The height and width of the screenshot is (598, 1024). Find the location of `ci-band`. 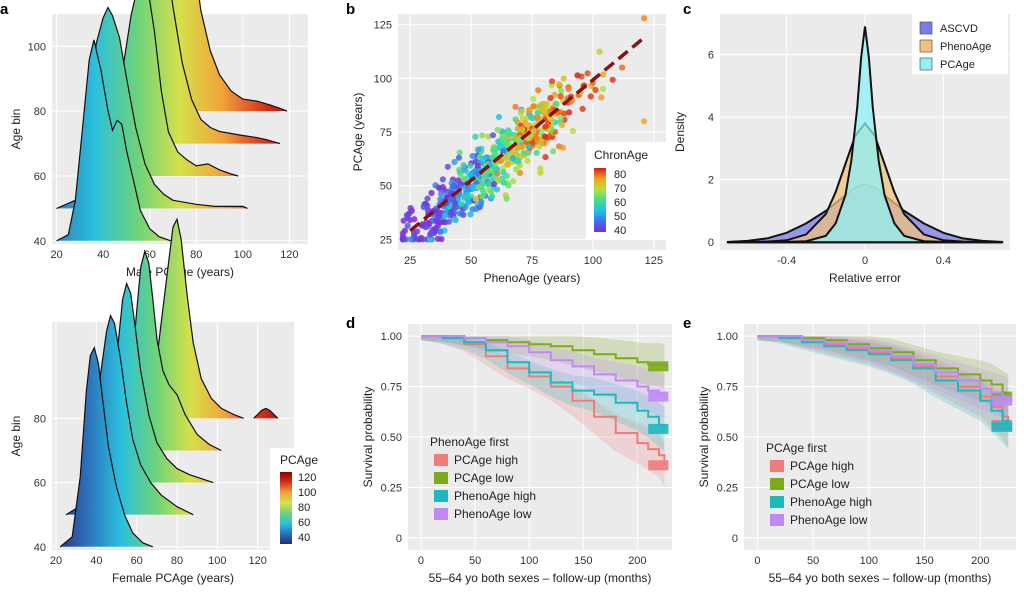

ci-band is located at coordinates (883, 392).